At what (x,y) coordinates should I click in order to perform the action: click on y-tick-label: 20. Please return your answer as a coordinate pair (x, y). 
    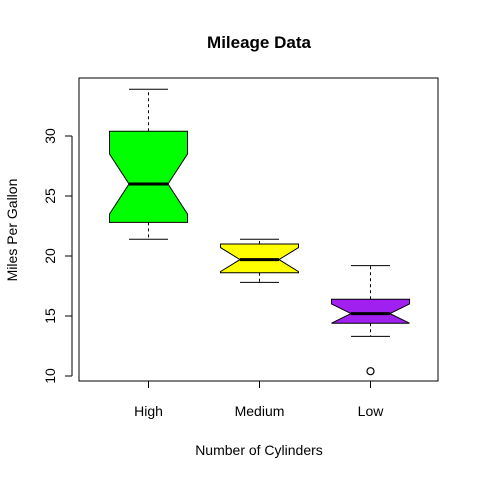
    Looking at the image, I should click on (50, 256).